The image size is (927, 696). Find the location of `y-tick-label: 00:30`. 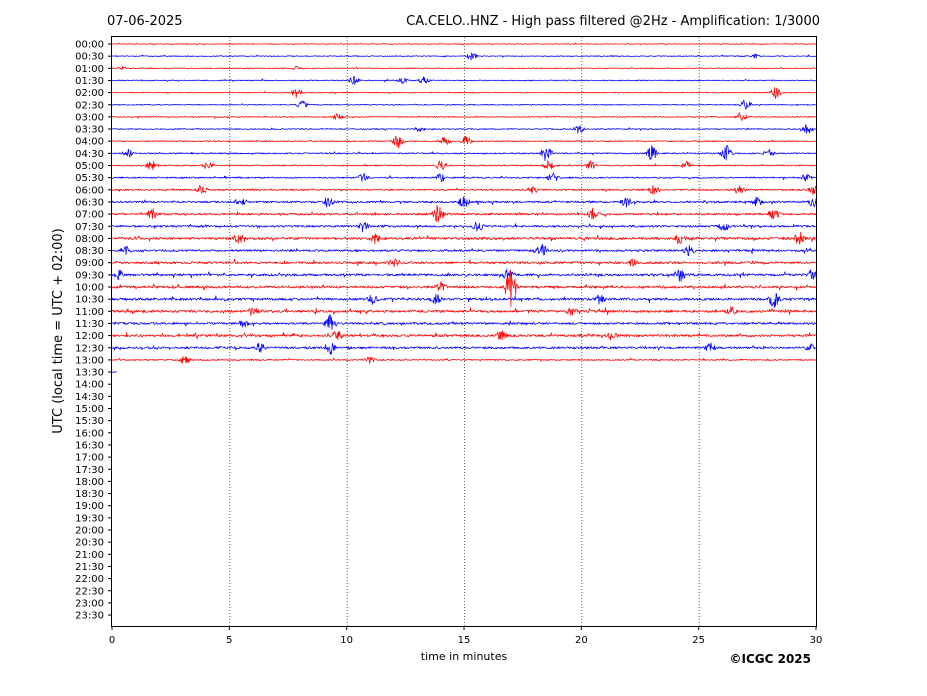

y-tick-label: 00:30 is located at coordinates (89, 57).